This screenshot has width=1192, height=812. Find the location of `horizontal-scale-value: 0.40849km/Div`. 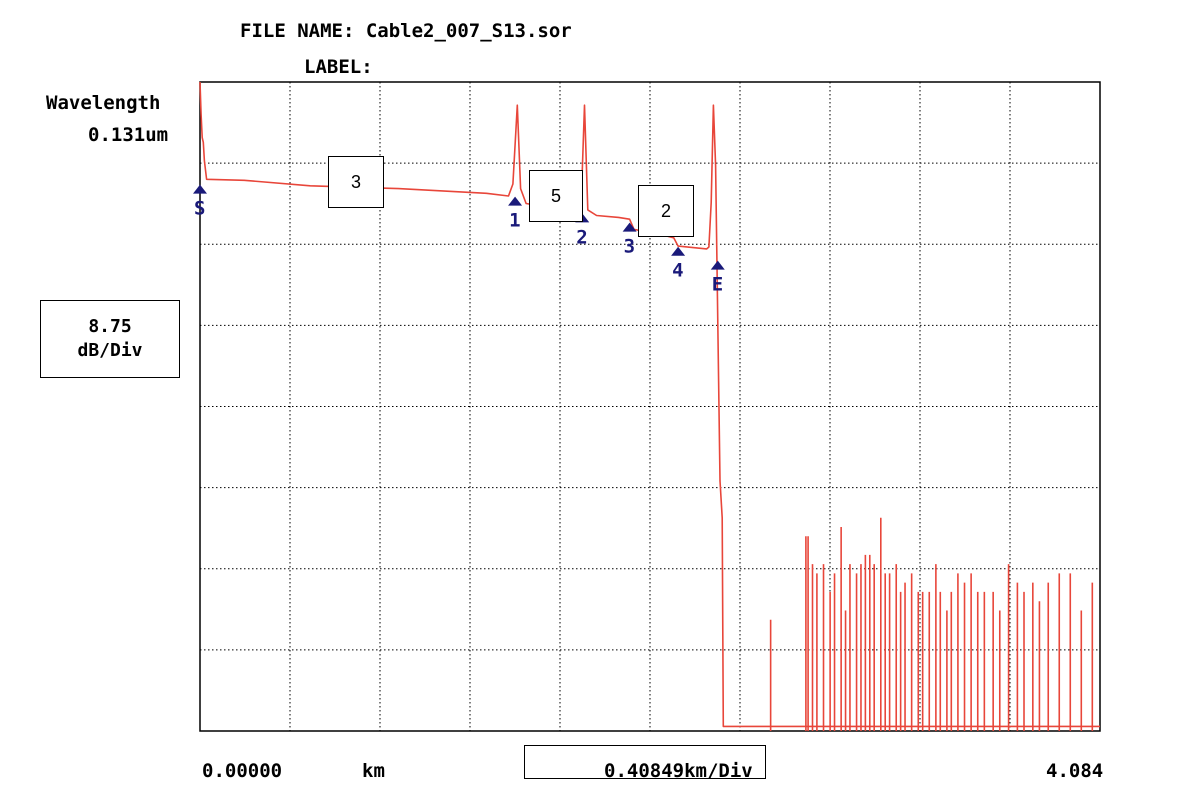

horizontal-scale-value: 0.40849km/Div is located at coordinates (678, 771).